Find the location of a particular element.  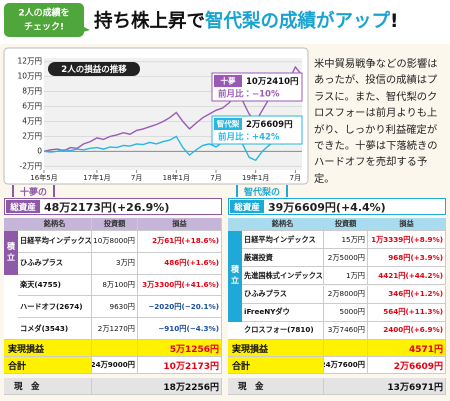

y-tick-label: 6万円 is located at coordinates (32, 106).